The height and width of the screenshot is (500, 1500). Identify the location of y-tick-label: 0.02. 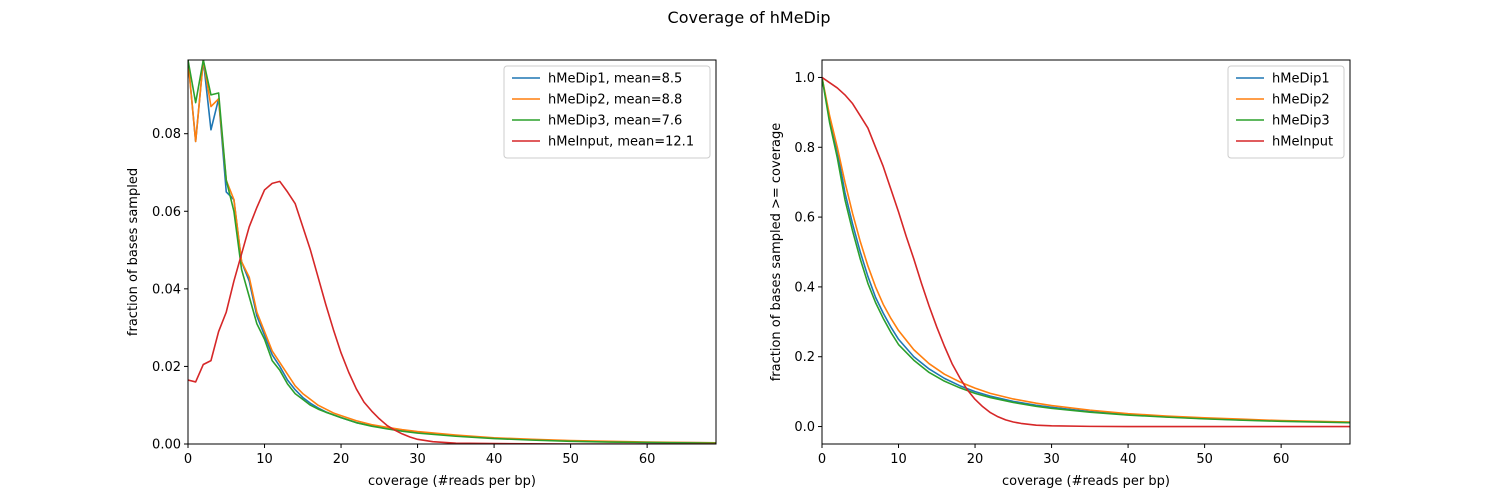
(166, 367).